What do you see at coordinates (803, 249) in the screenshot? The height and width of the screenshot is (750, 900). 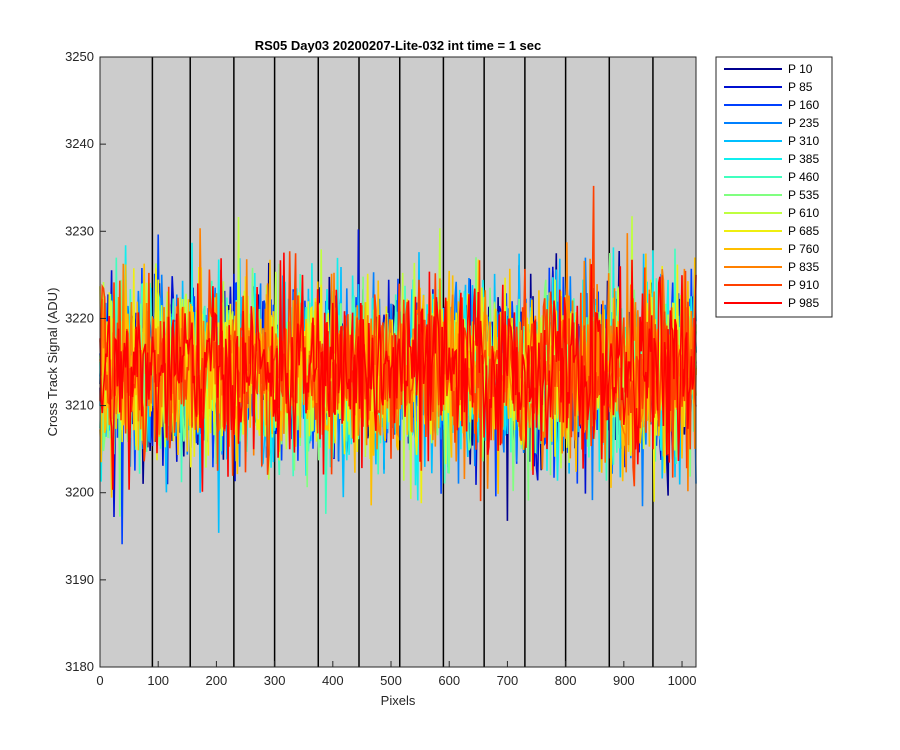 I see `legend-label-p760: P 760` at bounding box center [803, 249].